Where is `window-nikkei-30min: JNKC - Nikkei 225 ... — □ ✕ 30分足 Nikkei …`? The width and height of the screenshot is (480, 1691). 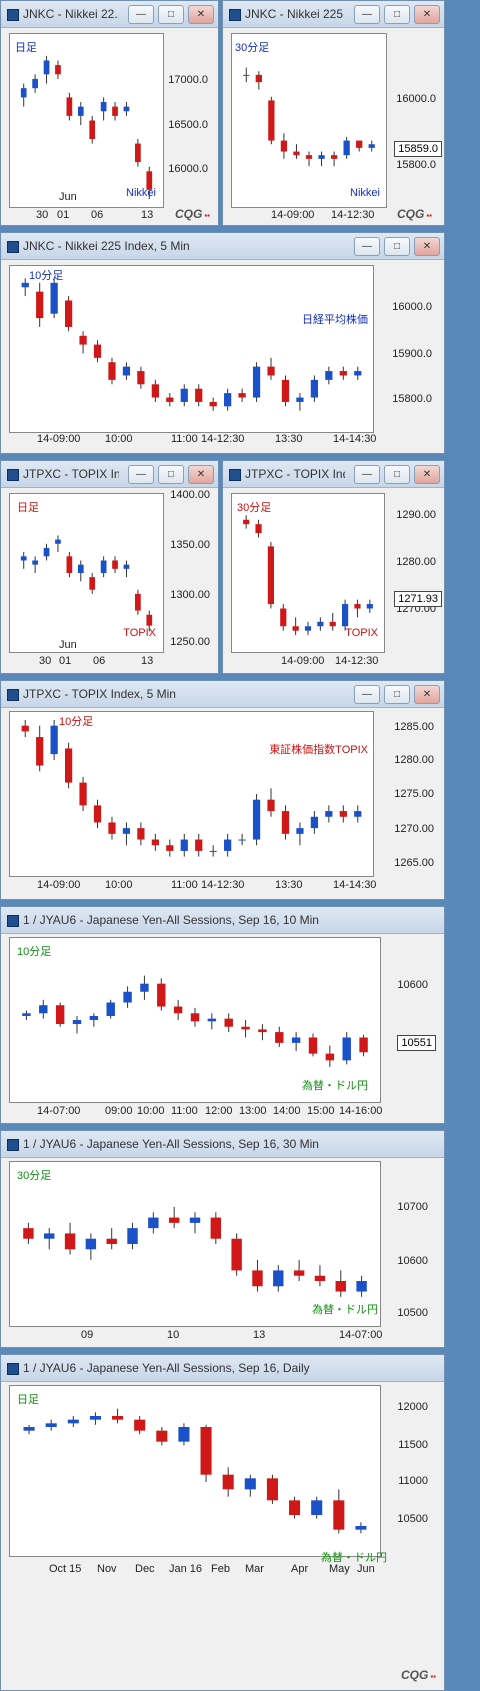 window-nikkei-30min: JNKC - Nikkei 225 ... — □ ✕ 30分足 Nikkei … is located at coordinates (333, 113).